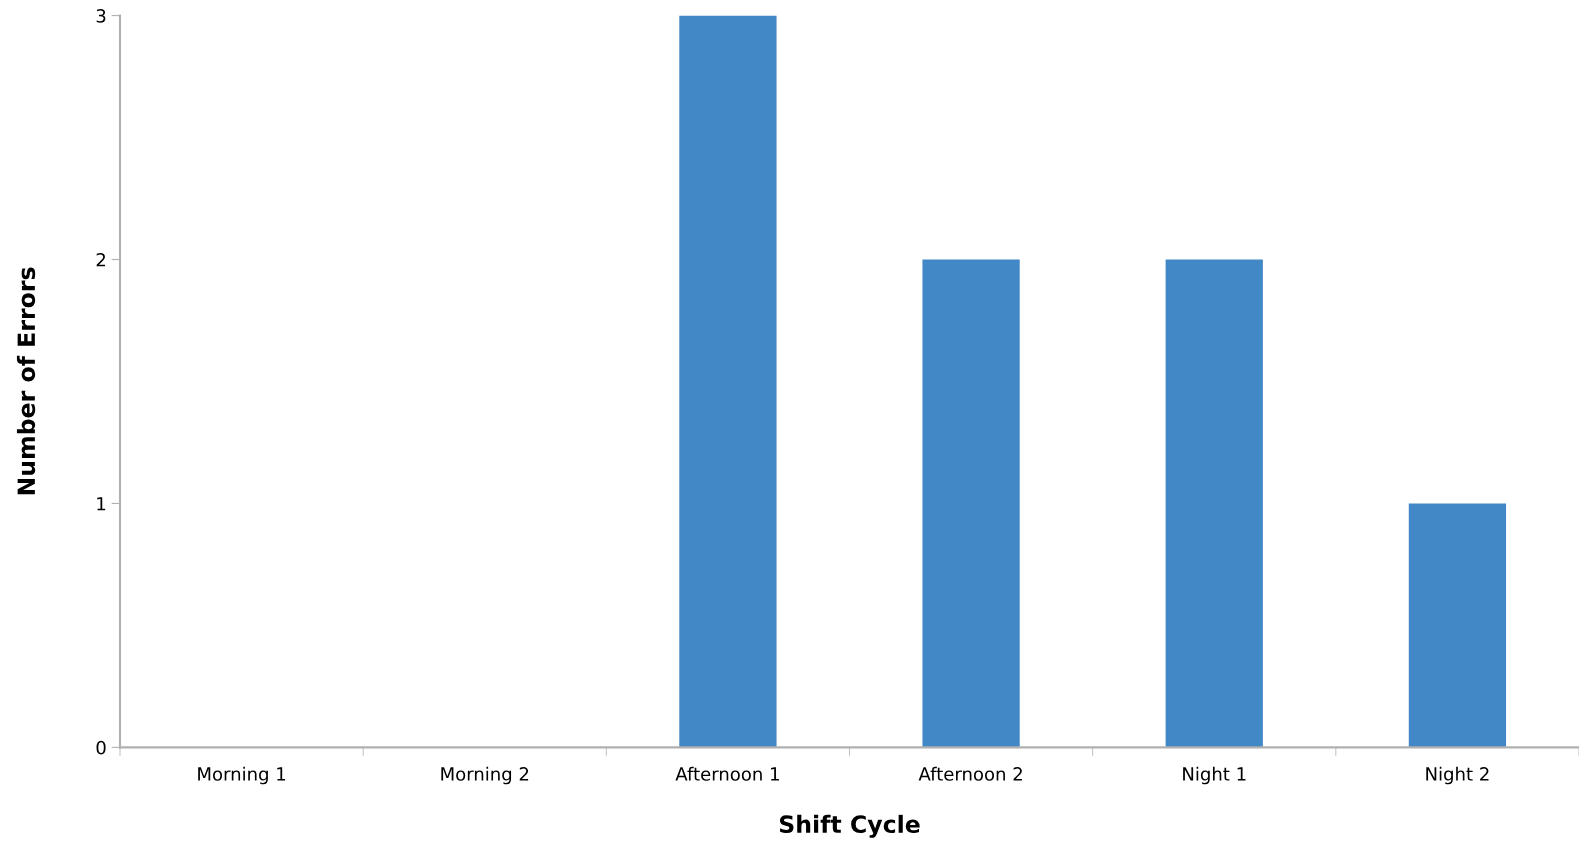  What do you see at coordinates (101, 504) in the screenshot?
I see `y-tick-label: 1` at bounding box center [101, 504].